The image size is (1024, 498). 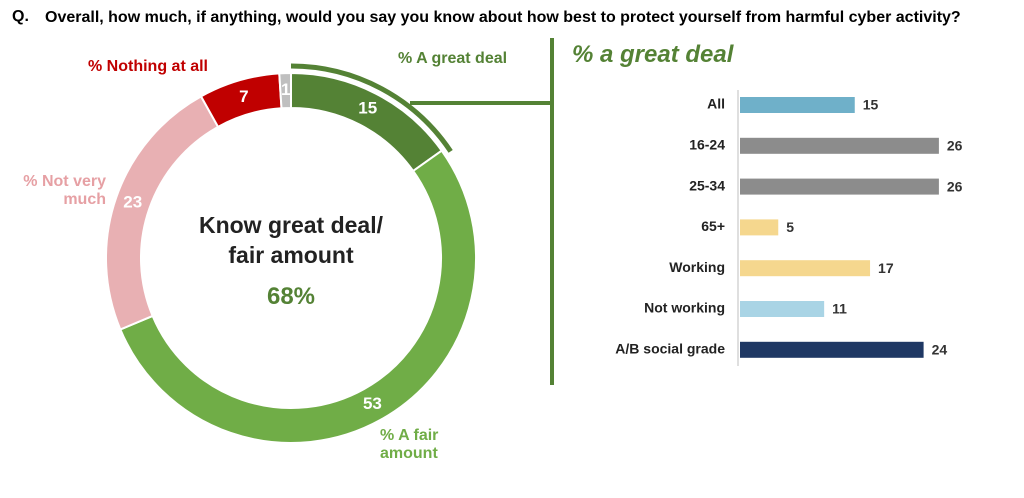 I want to click on highlight-arc, so click(x=371, y=108).